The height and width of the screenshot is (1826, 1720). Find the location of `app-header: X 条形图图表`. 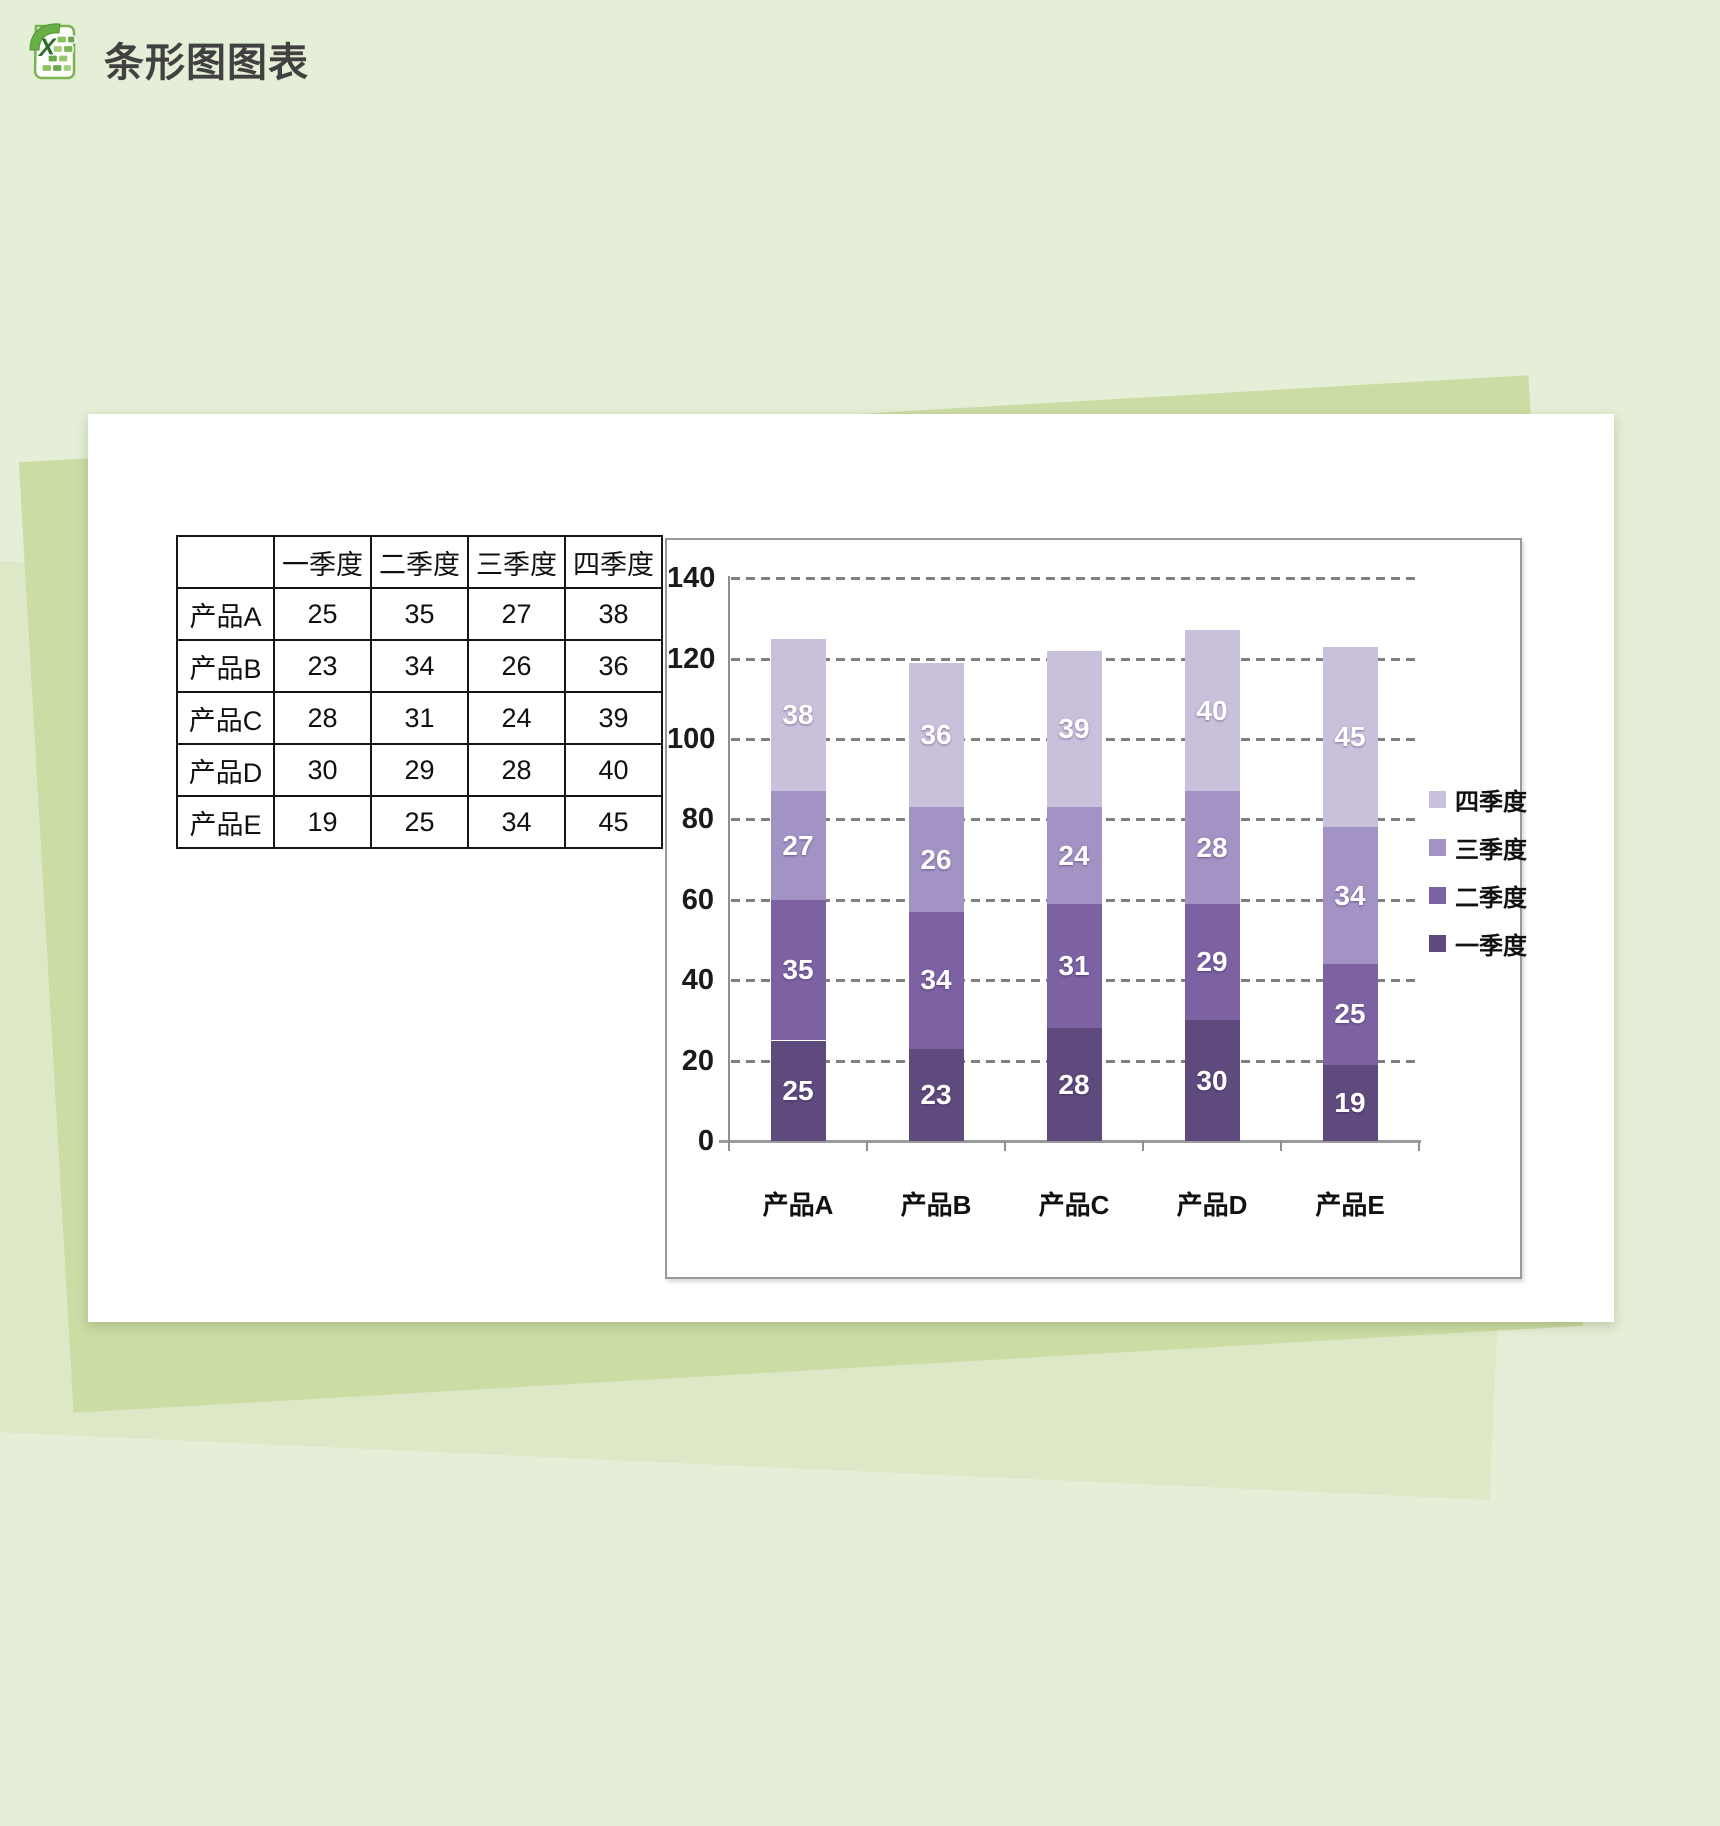

app-header: X 条形图图表 is located at coordinates (860, 50).